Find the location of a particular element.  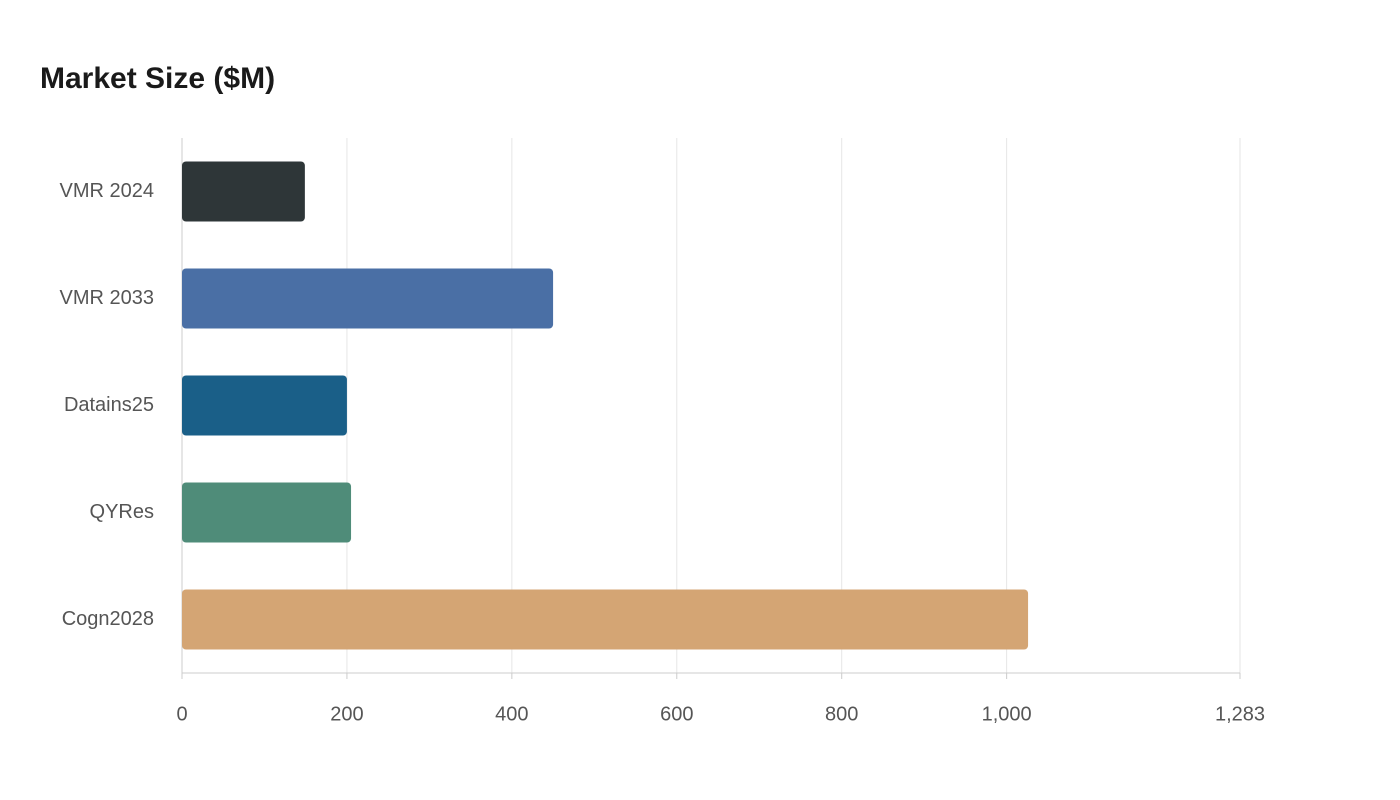

x-tick-label: 1,000 is located at coordinates (1007, 714).